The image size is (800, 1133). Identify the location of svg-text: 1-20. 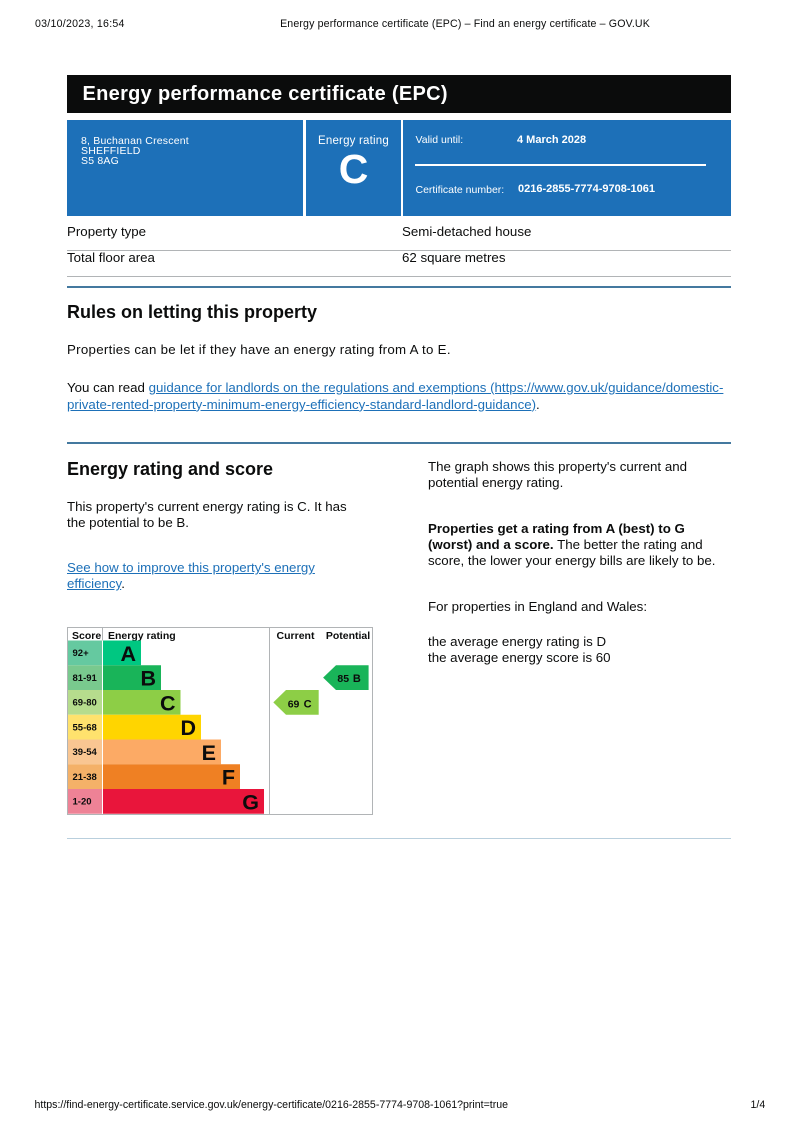
(82, 802).